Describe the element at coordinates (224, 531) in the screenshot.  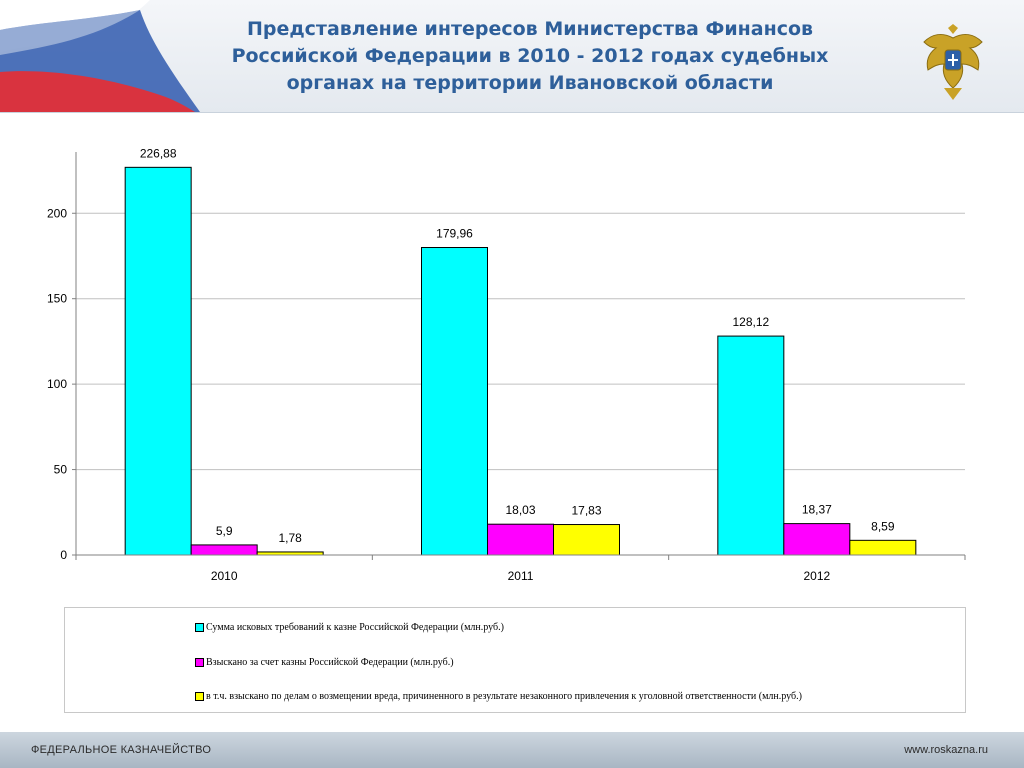
I see `data-label-2010-series-2: 5,9` at that location.